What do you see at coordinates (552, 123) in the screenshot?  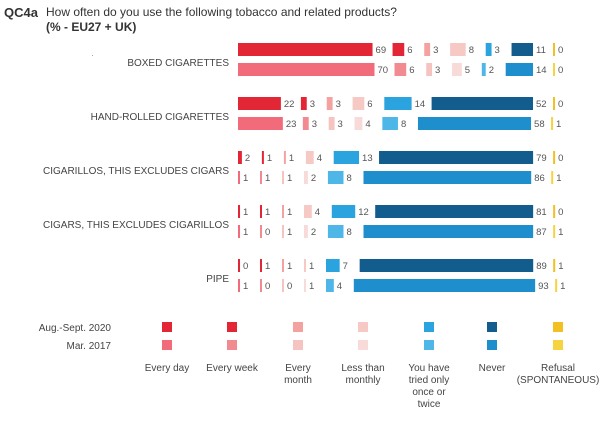 I see `bar-mar-2017-hand-rolled-cigarettes-refusal-spontaneous` at bounding box center [552, 123].